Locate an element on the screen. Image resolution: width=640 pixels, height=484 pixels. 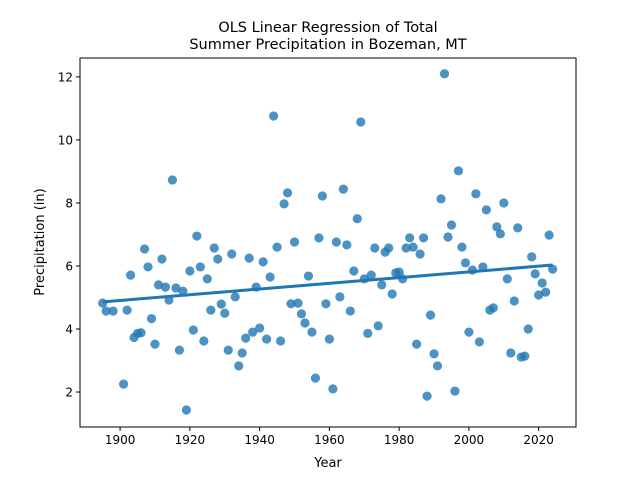
x-tick-label: 2000 is located at coordinates (469, 440).